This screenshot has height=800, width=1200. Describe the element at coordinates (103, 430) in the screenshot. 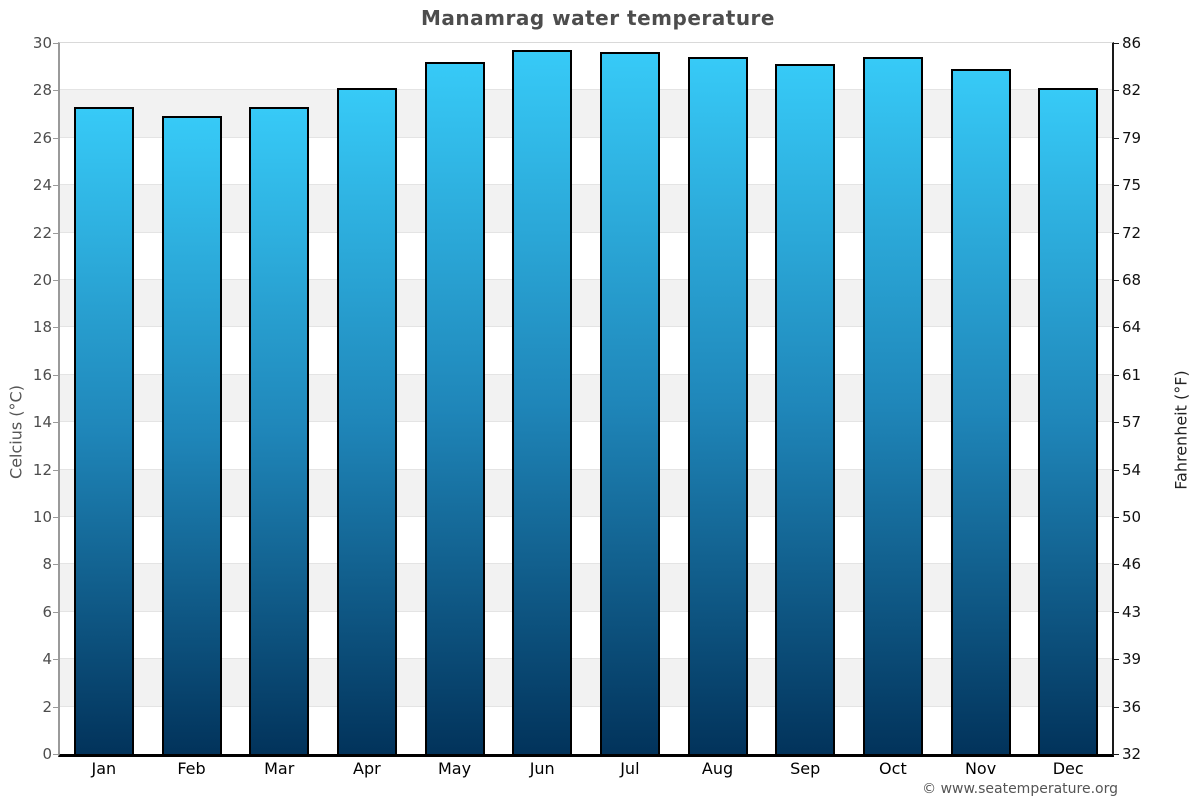

I see `bar-jan` at that location.